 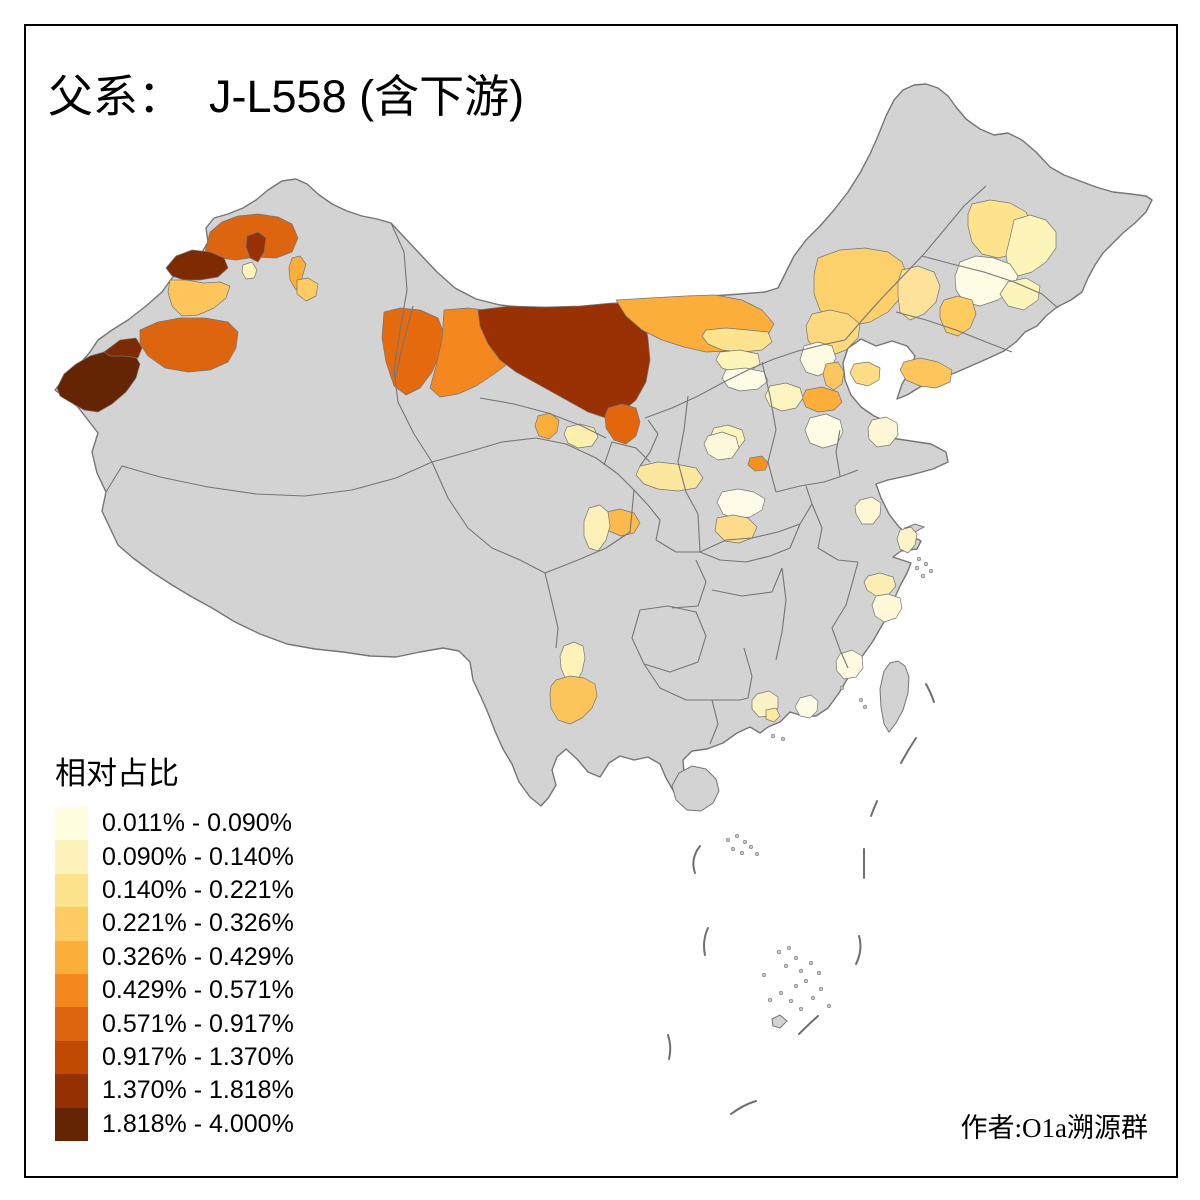 I want to click on legend-item-0: 0.011% - 0.090%, so click(x=174, y=824).